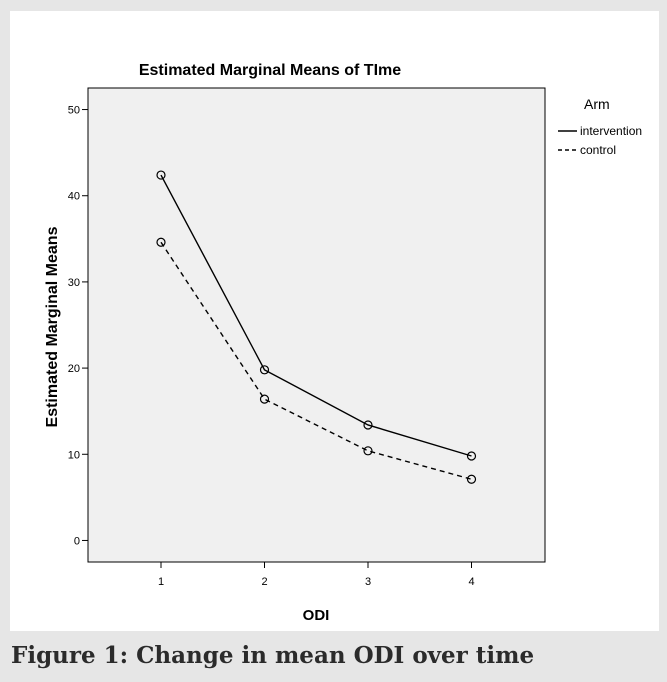 Image resolution: width=667 pixels, height=682 pixels. Describe the element at coordinates (316, 615) in the screenshot. I see `x-axis-label: ODI` at that location.